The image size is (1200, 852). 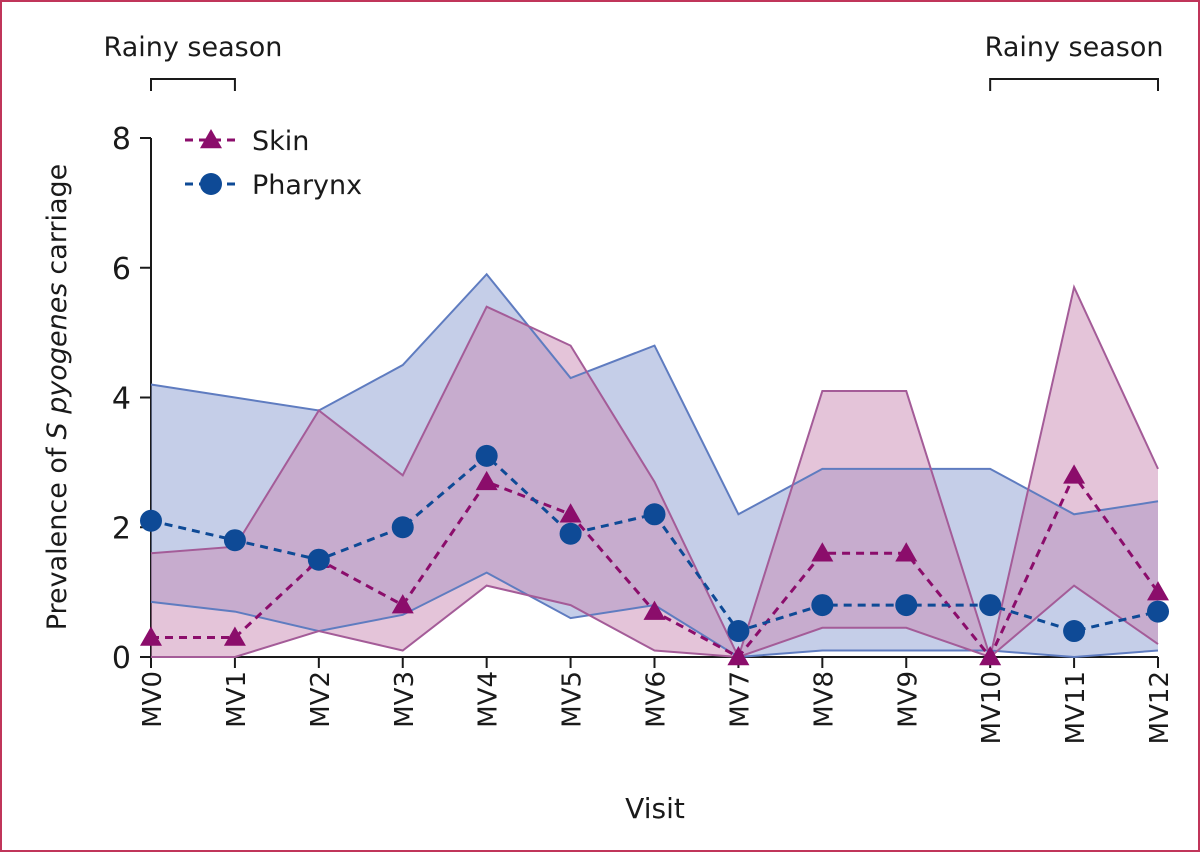 What do you see at coordinates (121, 269) in the screenshot?
I see `y-tick-label: 6` at bounding box center [121, 269].